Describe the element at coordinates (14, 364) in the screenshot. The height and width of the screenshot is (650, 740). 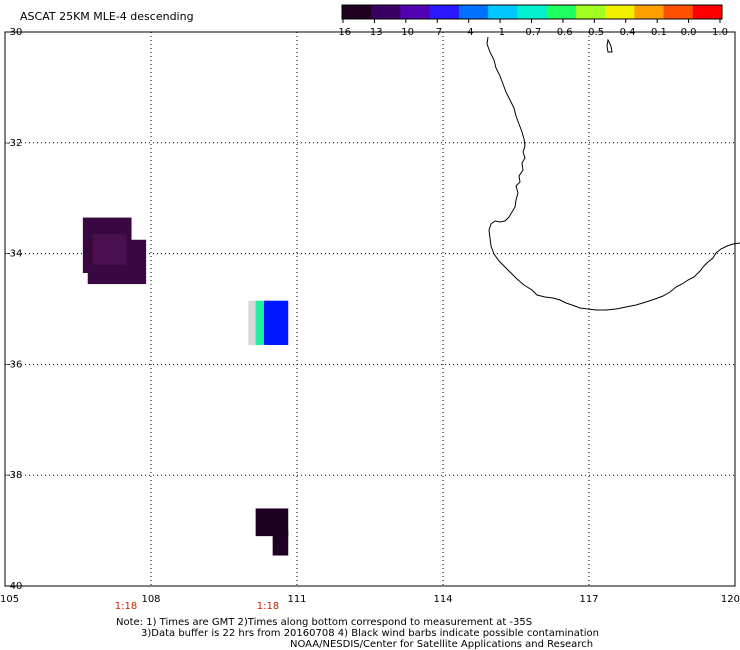
I see `lat-label: -36` at that location.